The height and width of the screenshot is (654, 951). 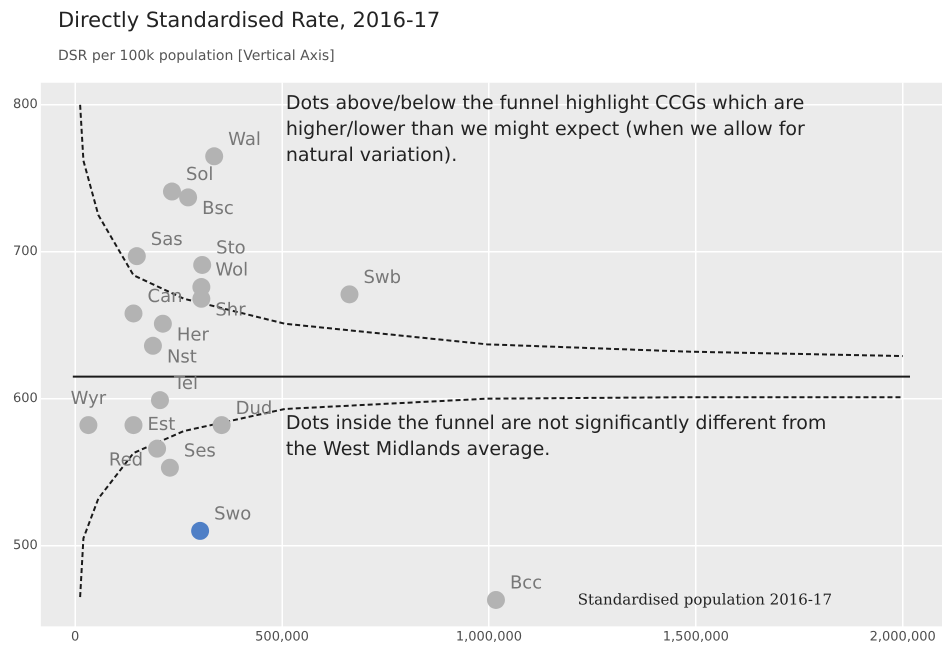 What do you see at coordinates (166, 239) in the screenshot?
I see `data-label: Sas` at bounding box center [166, 239].